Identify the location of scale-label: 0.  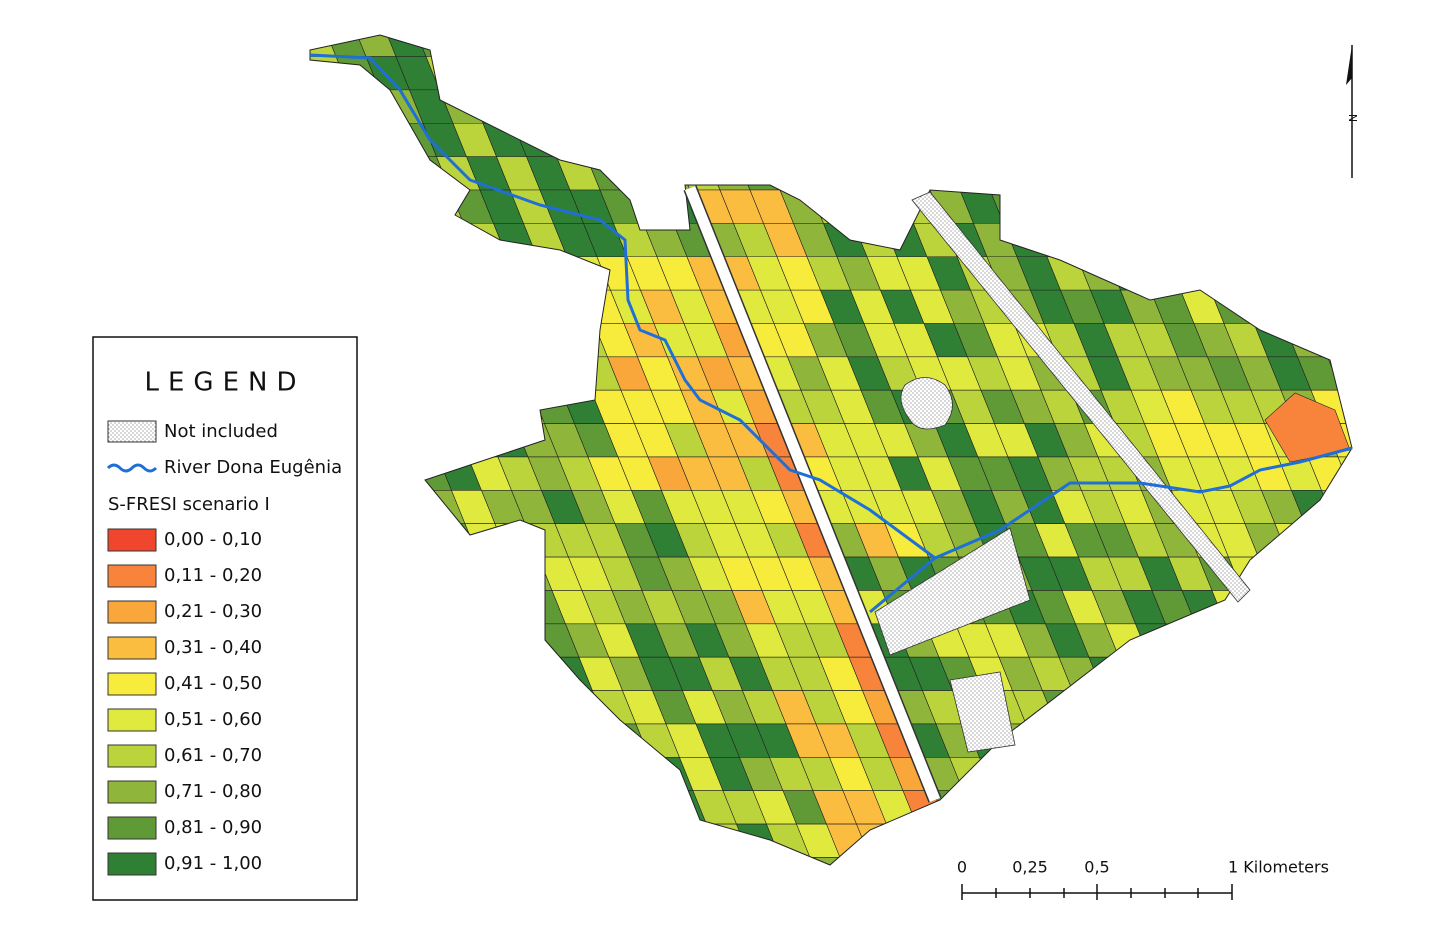
(962, 867).